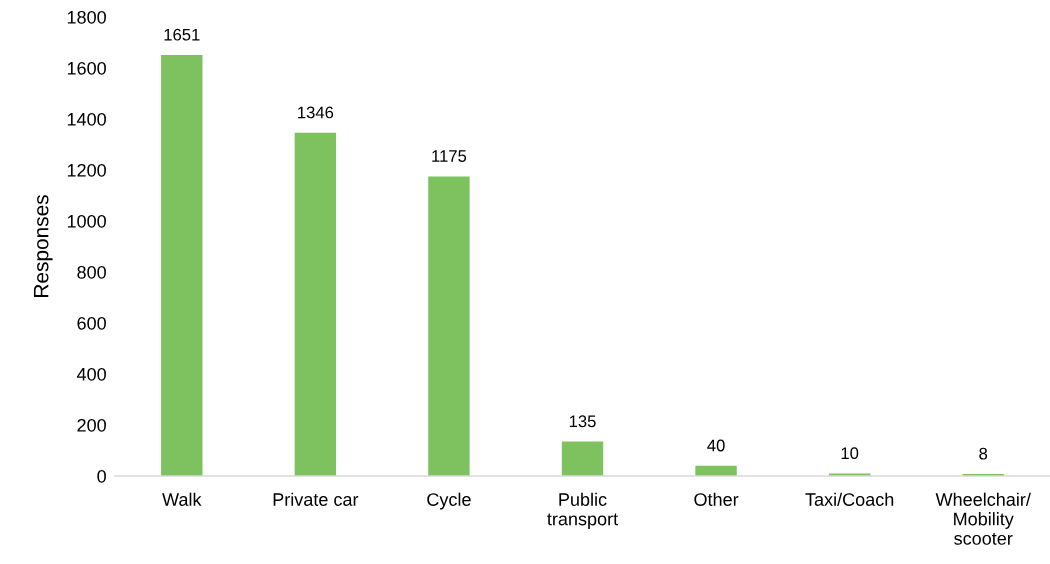 This screenshot has width=1050, height=564. I want to click on y-tick-label: 0, so click(101, 476).